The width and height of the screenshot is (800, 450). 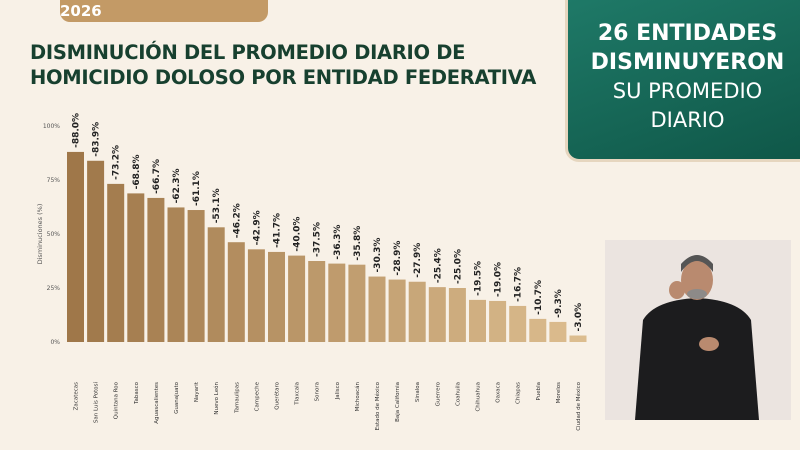 What do you see at coordinates (97, 139) in the screenshot?
I see `bar-value-label: -83.9%` at bounding box center [97, 139].